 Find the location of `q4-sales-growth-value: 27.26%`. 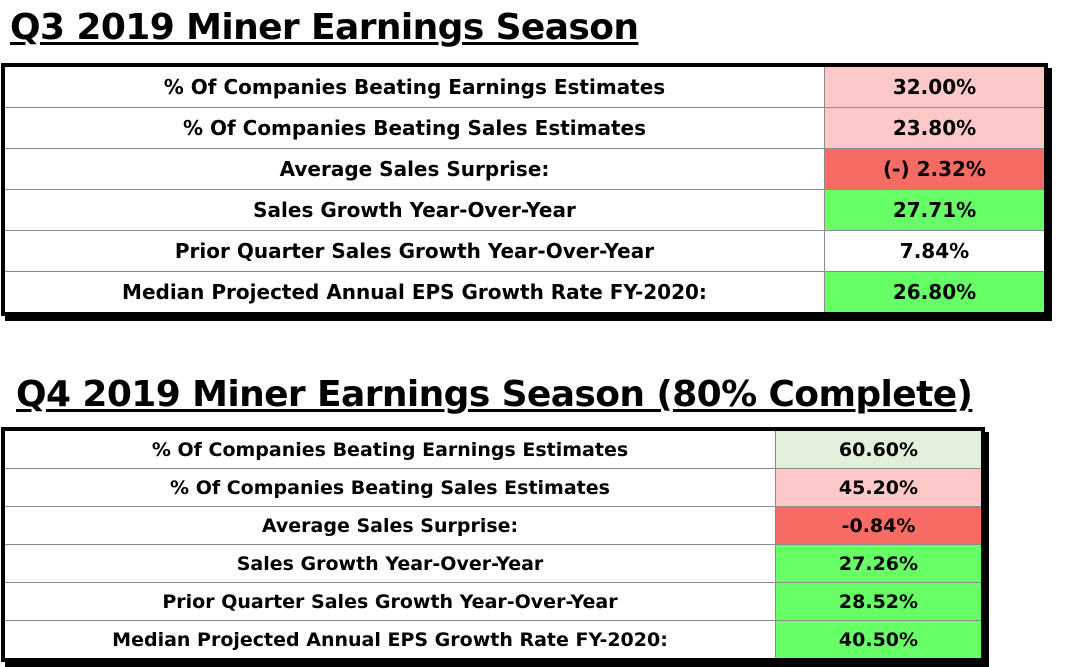

q4-sales-growth-value: 27.26% is located at coordinates (879, 563).